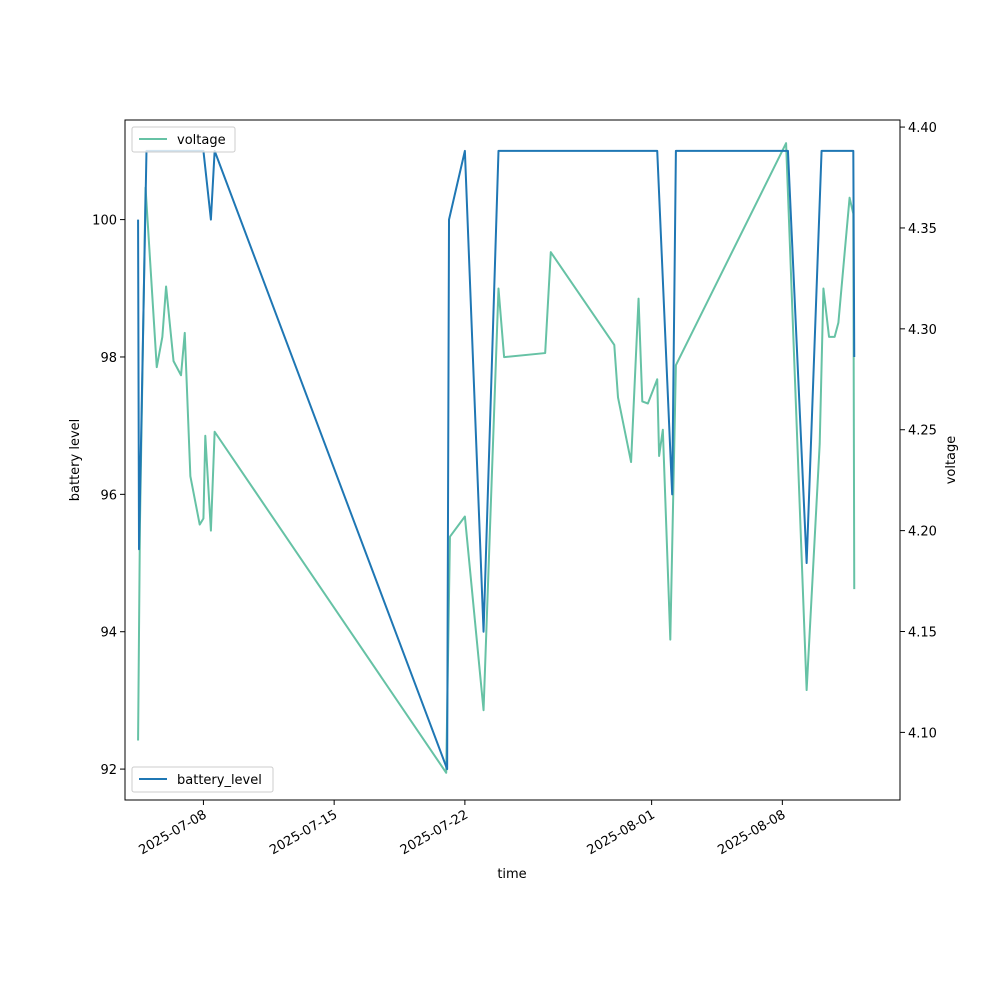  I want to click on y-left-tick-label: 94, so click(108, 633).